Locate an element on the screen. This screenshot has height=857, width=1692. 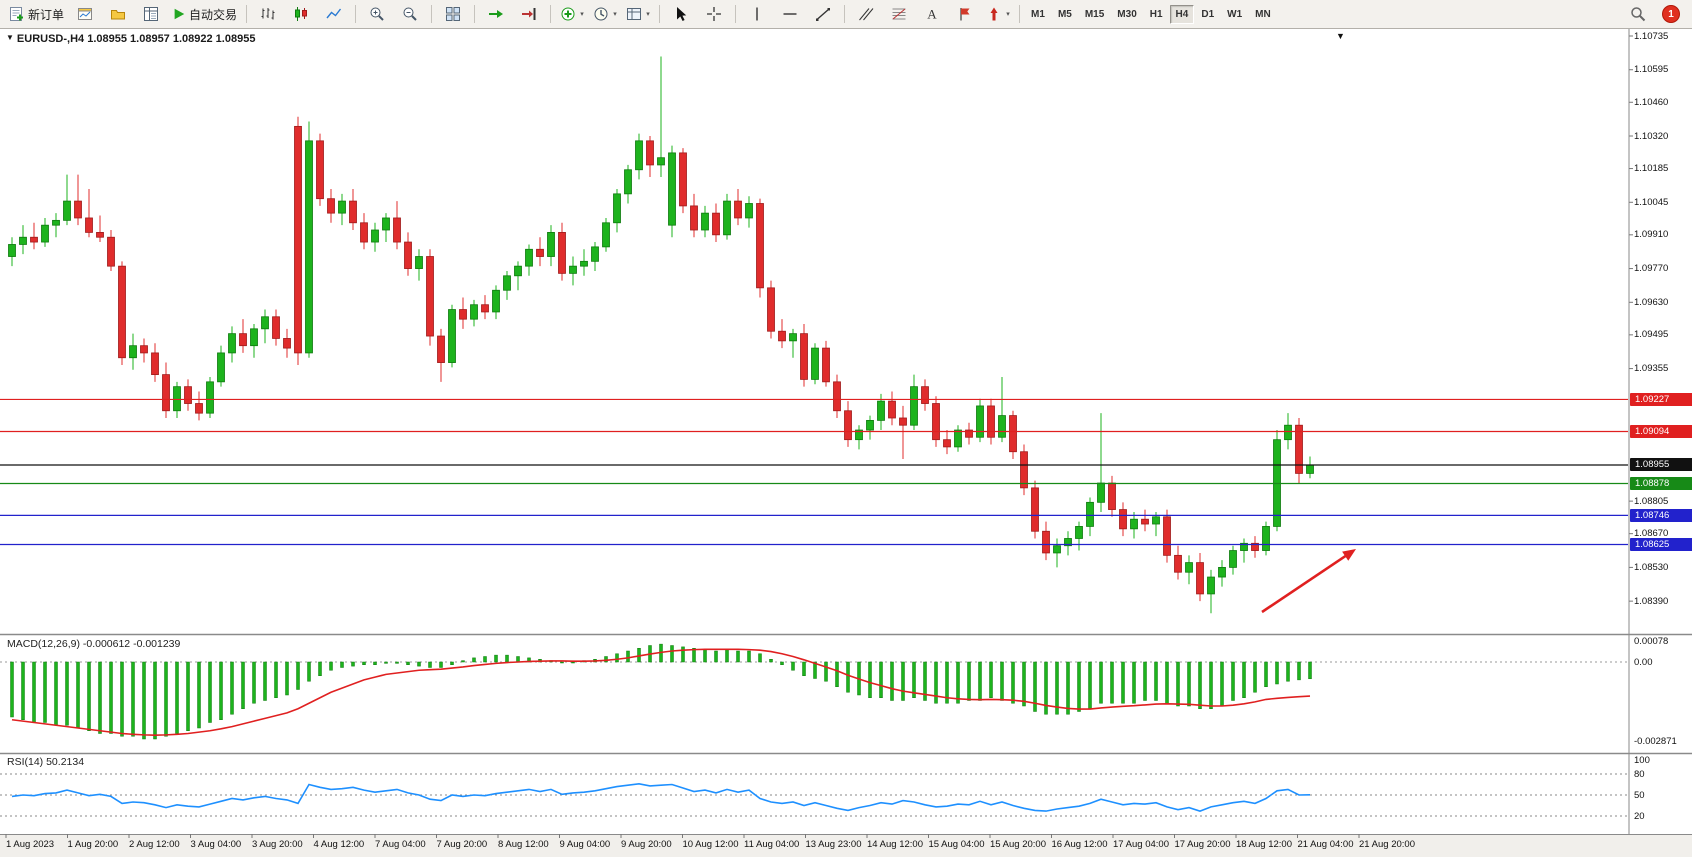
timeframe-button-m30: M30 is located at coordinates (1127, 14).